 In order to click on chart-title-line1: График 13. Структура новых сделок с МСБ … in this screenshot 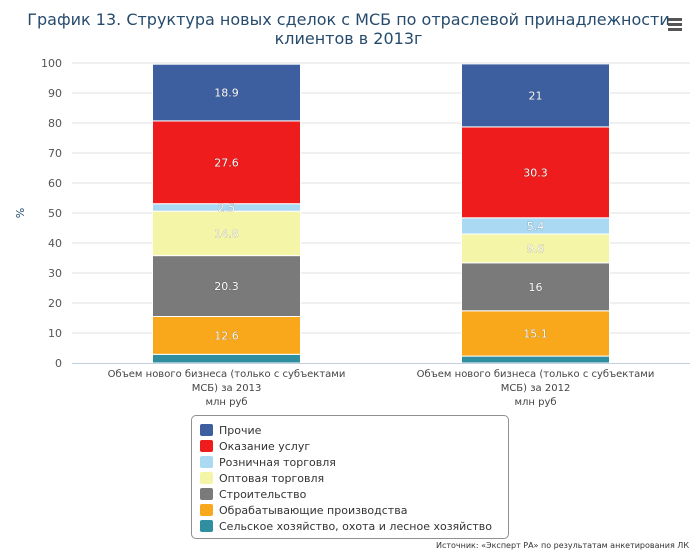, I will do `click(348, 19)`.